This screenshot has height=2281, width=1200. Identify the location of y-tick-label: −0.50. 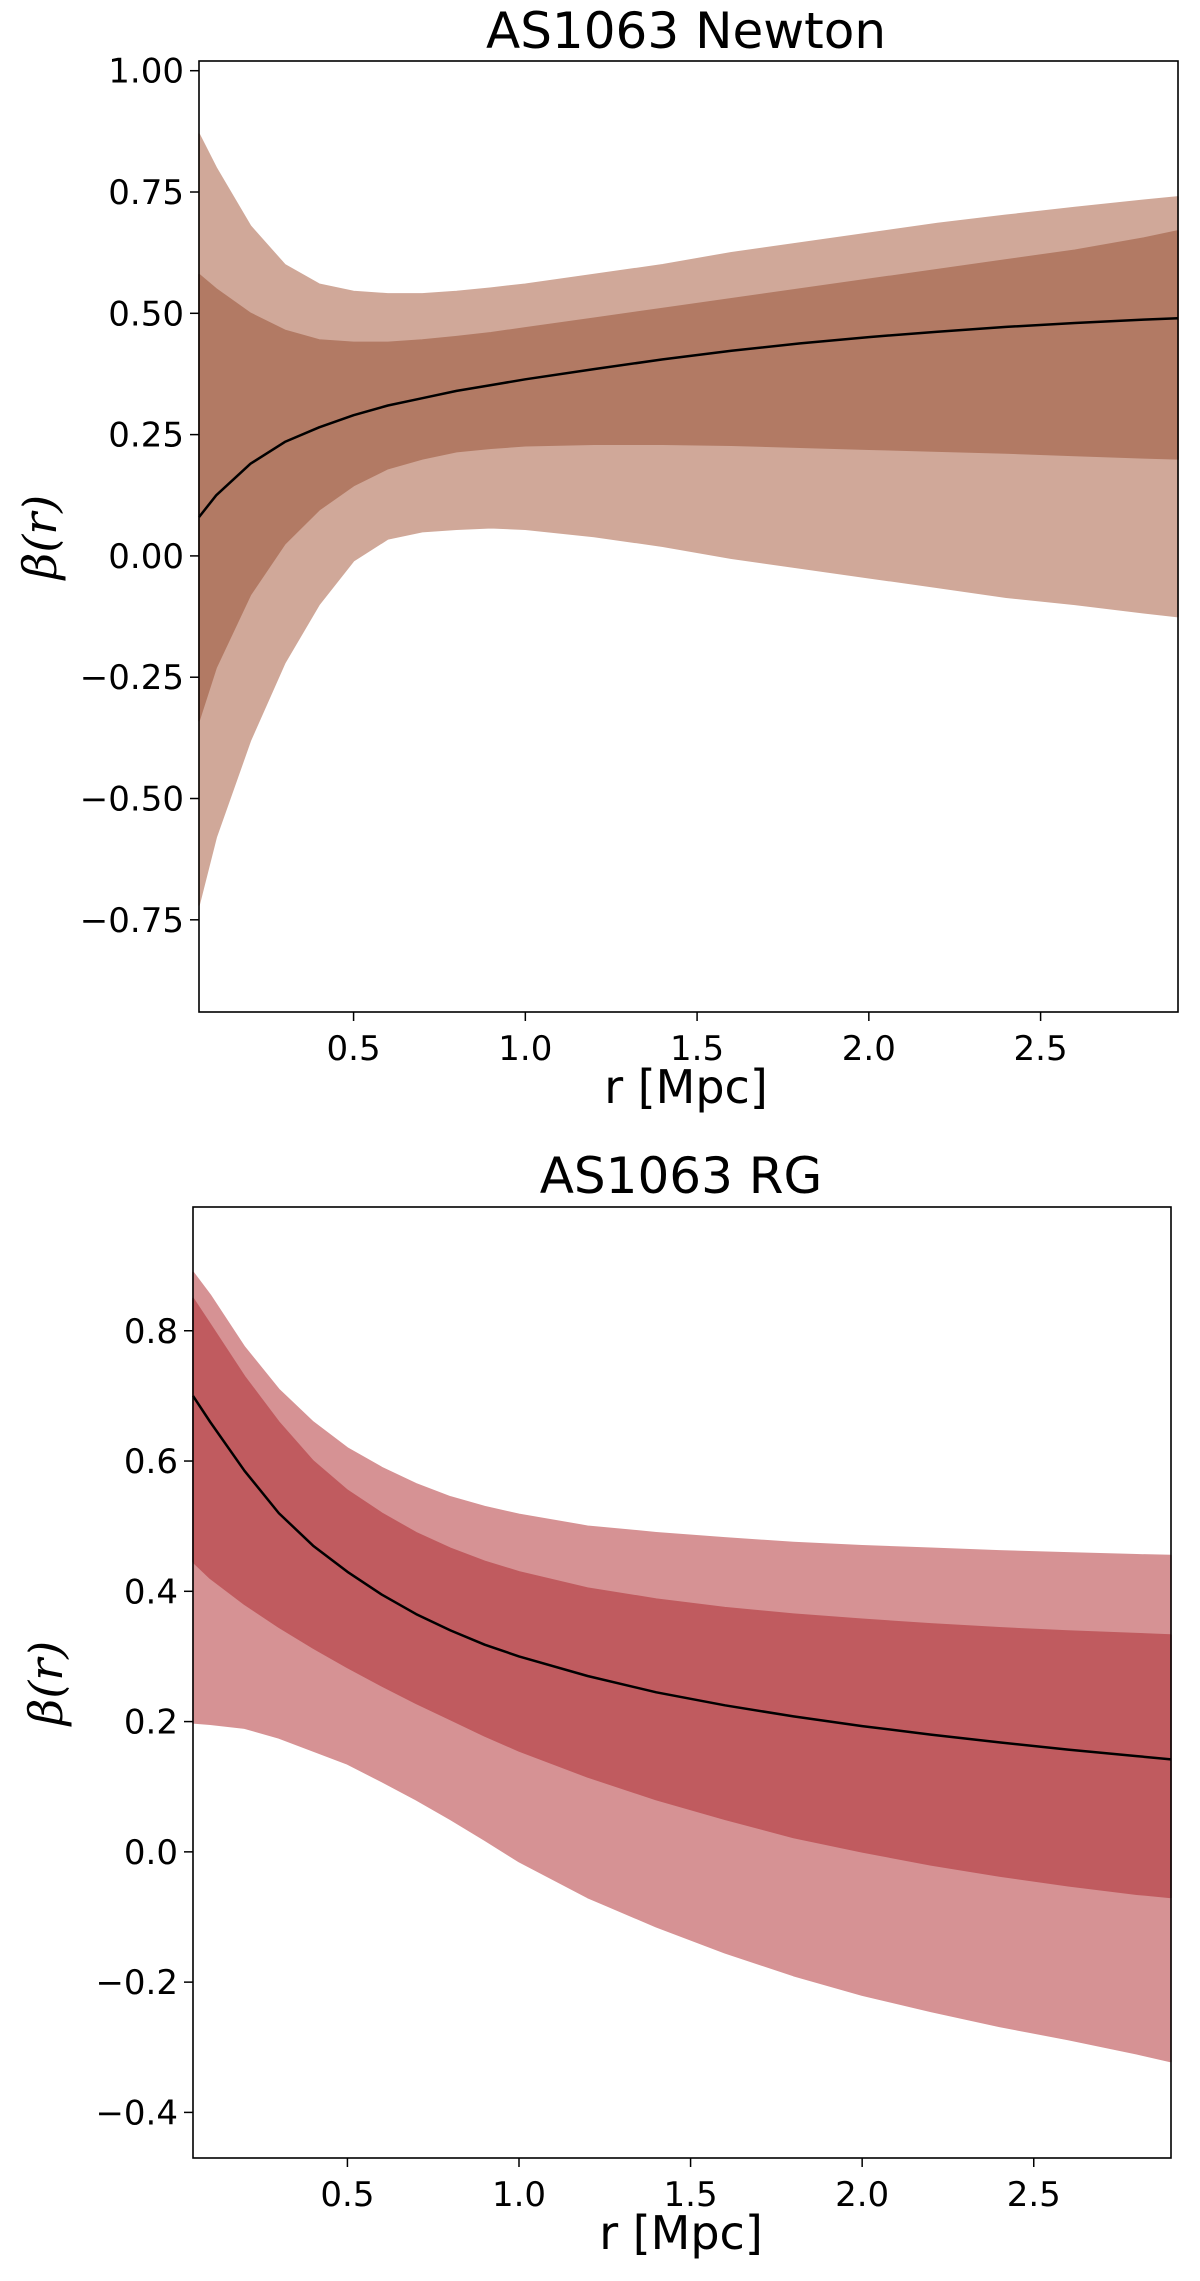
(132, 800).